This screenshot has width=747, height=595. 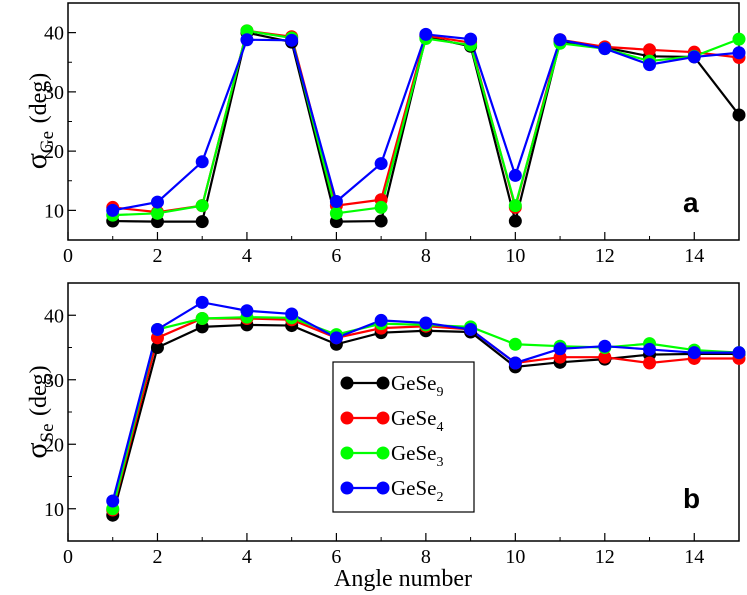 I want to click on x-tick-label: 2, so click(x=157, y=557).